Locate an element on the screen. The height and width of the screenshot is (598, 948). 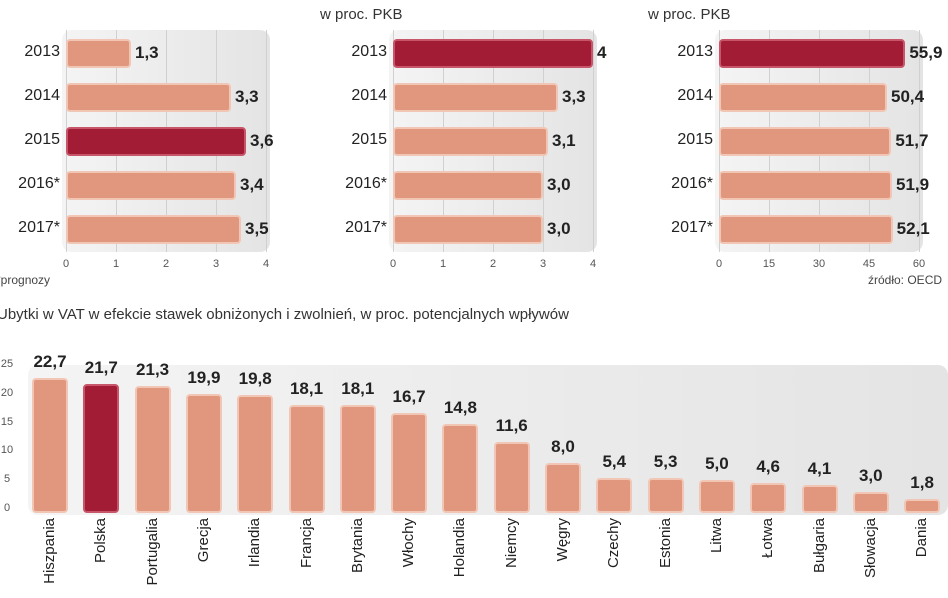
category-label: Portugalia is located at coordinates (152, 552).